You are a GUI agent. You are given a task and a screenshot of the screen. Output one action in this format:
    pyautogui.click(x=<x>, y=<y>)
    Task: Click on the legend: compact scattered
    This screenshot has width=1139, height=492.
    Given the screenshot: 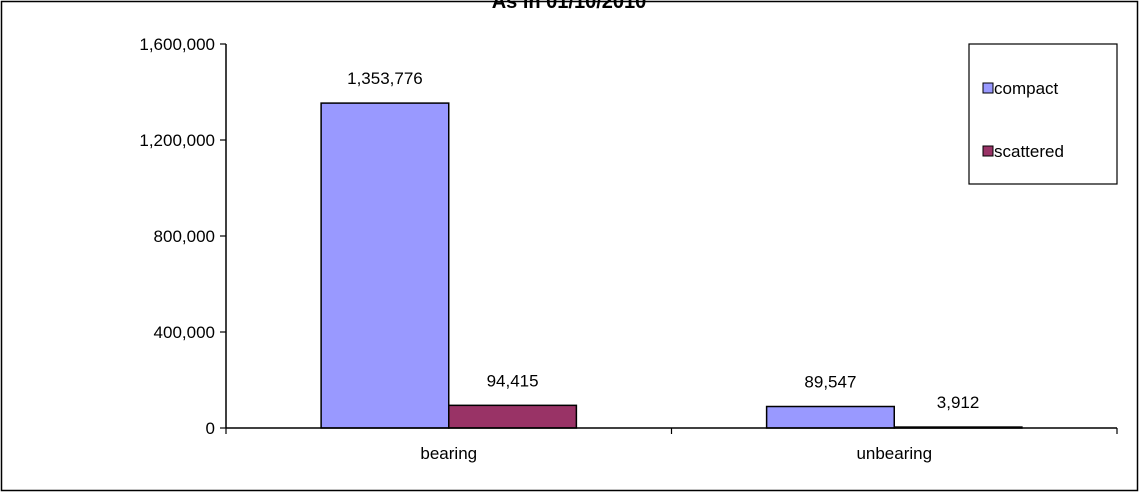 What is the action you would take?
    pyautogui.click(x=1043, y=114)
    